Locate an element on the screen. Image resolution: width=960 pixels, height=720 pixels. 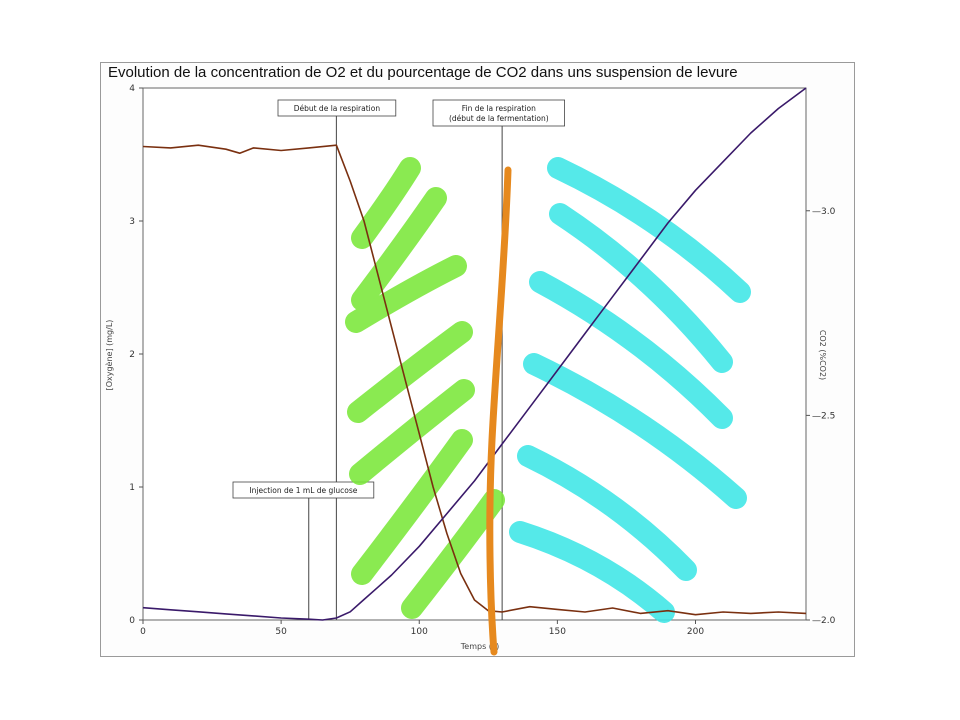
x-tick-label: 50 is located at coordinates (281, 632).